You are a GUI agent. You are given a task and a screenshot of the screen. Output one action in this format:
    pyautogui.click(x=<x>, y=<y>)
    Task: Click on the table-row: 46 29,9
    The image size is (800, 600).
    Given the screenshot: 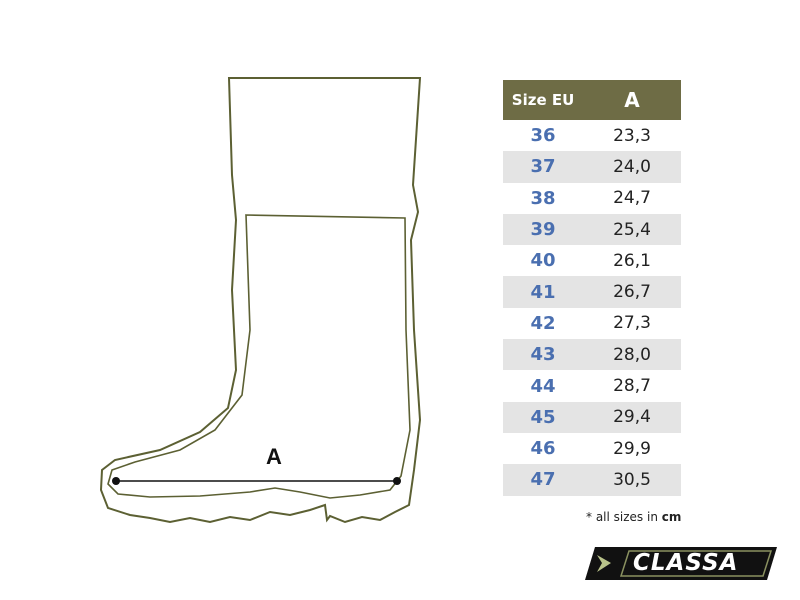 What is the action you would take?
    pyautogui.click(x=592, y=448)
    